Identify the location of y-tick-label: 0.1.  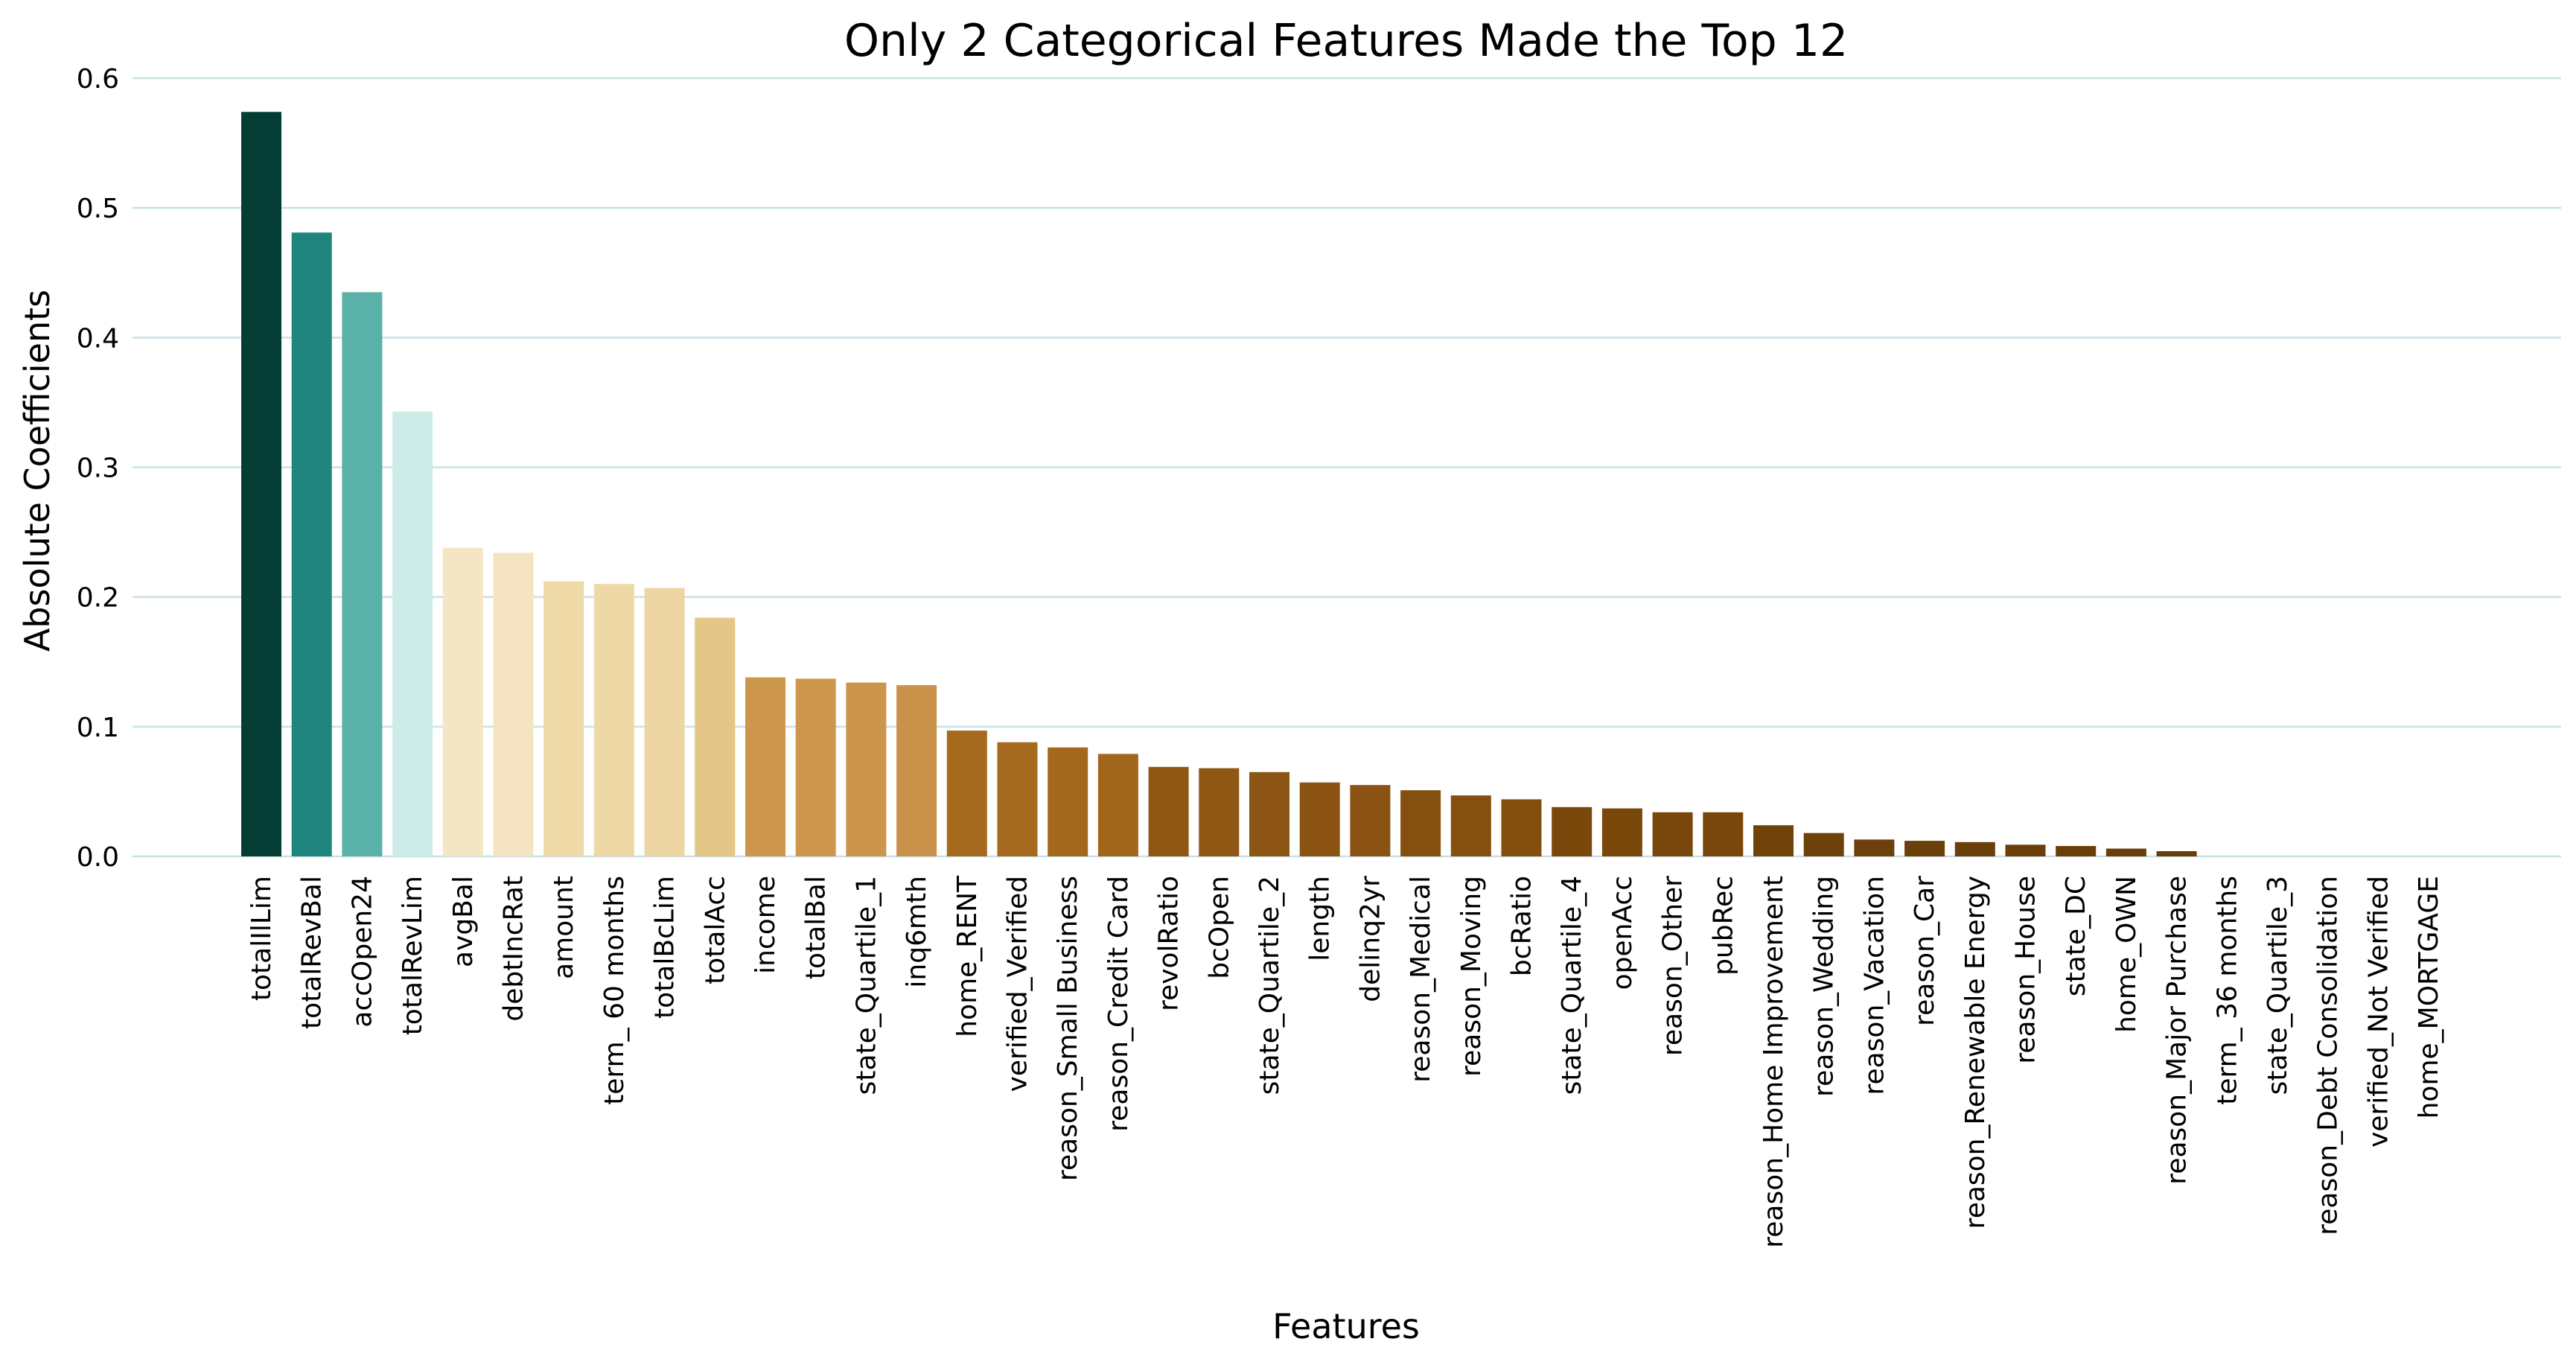
(98, 728).